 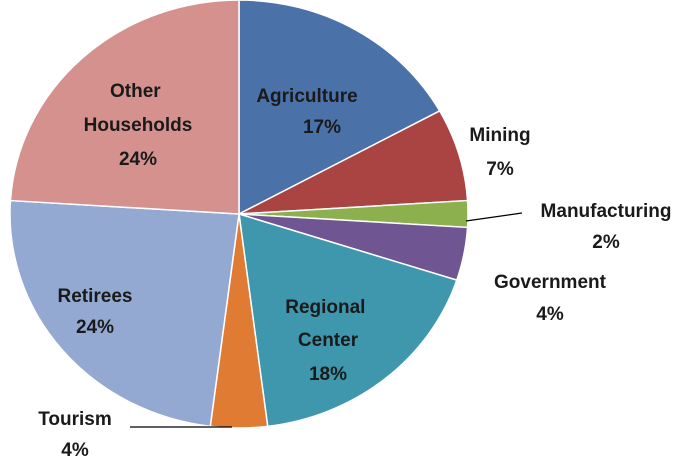 I want to click on slice-label: Manufacturing, so click(x=606, y=211).